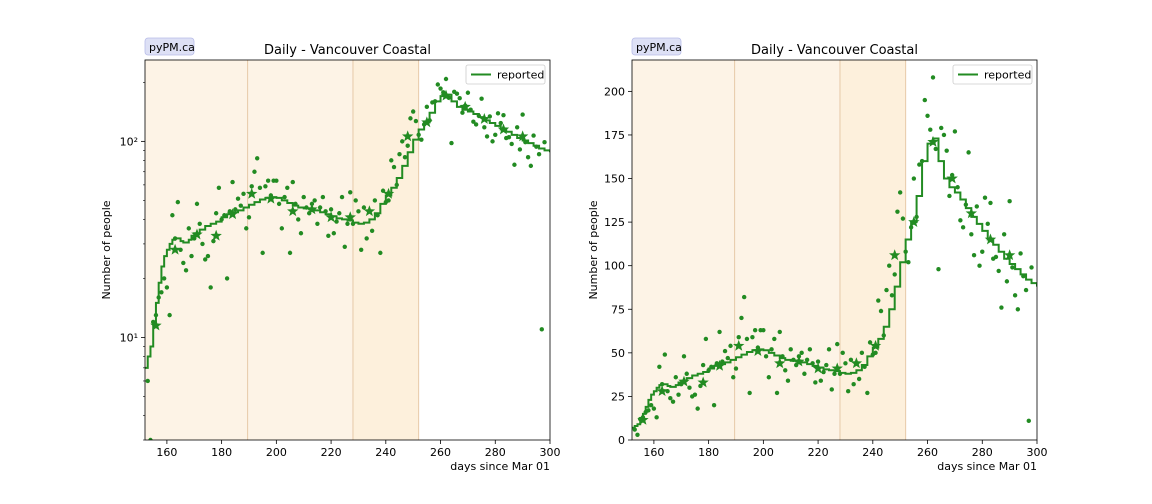  Describe the element at coordinates (618, 309) in the screenshot. I see `y-tick-label: 75` at that location.